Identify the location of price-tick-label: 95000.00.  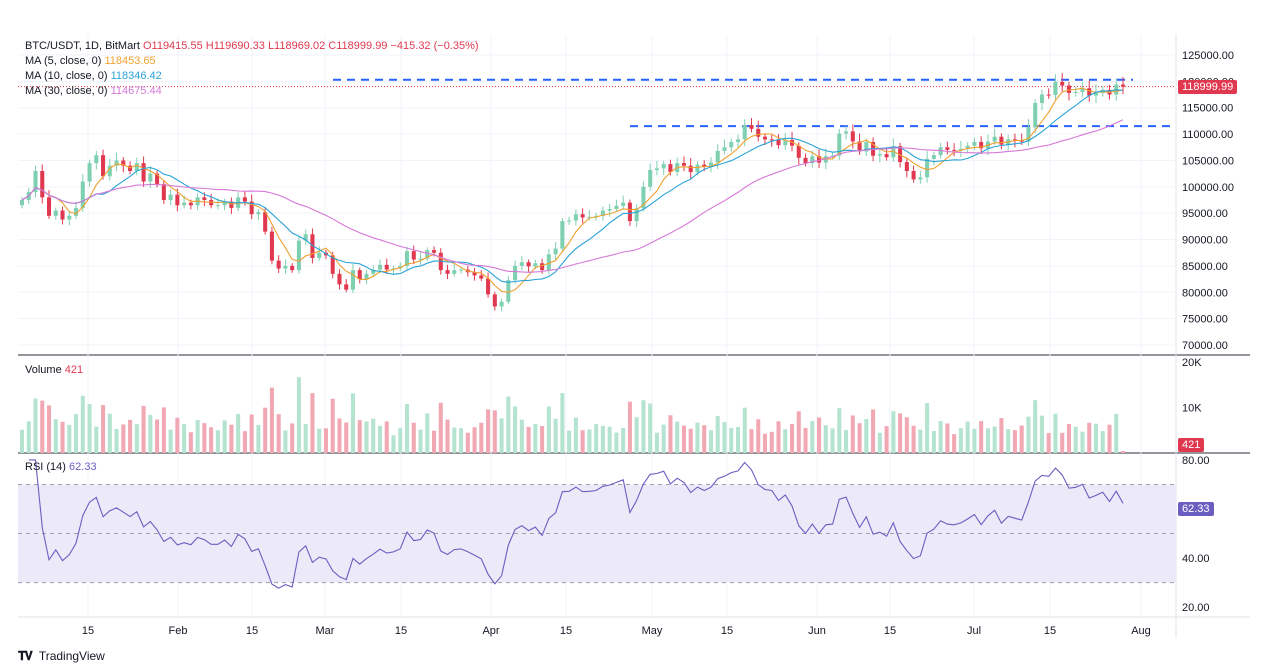
(1205, 214).